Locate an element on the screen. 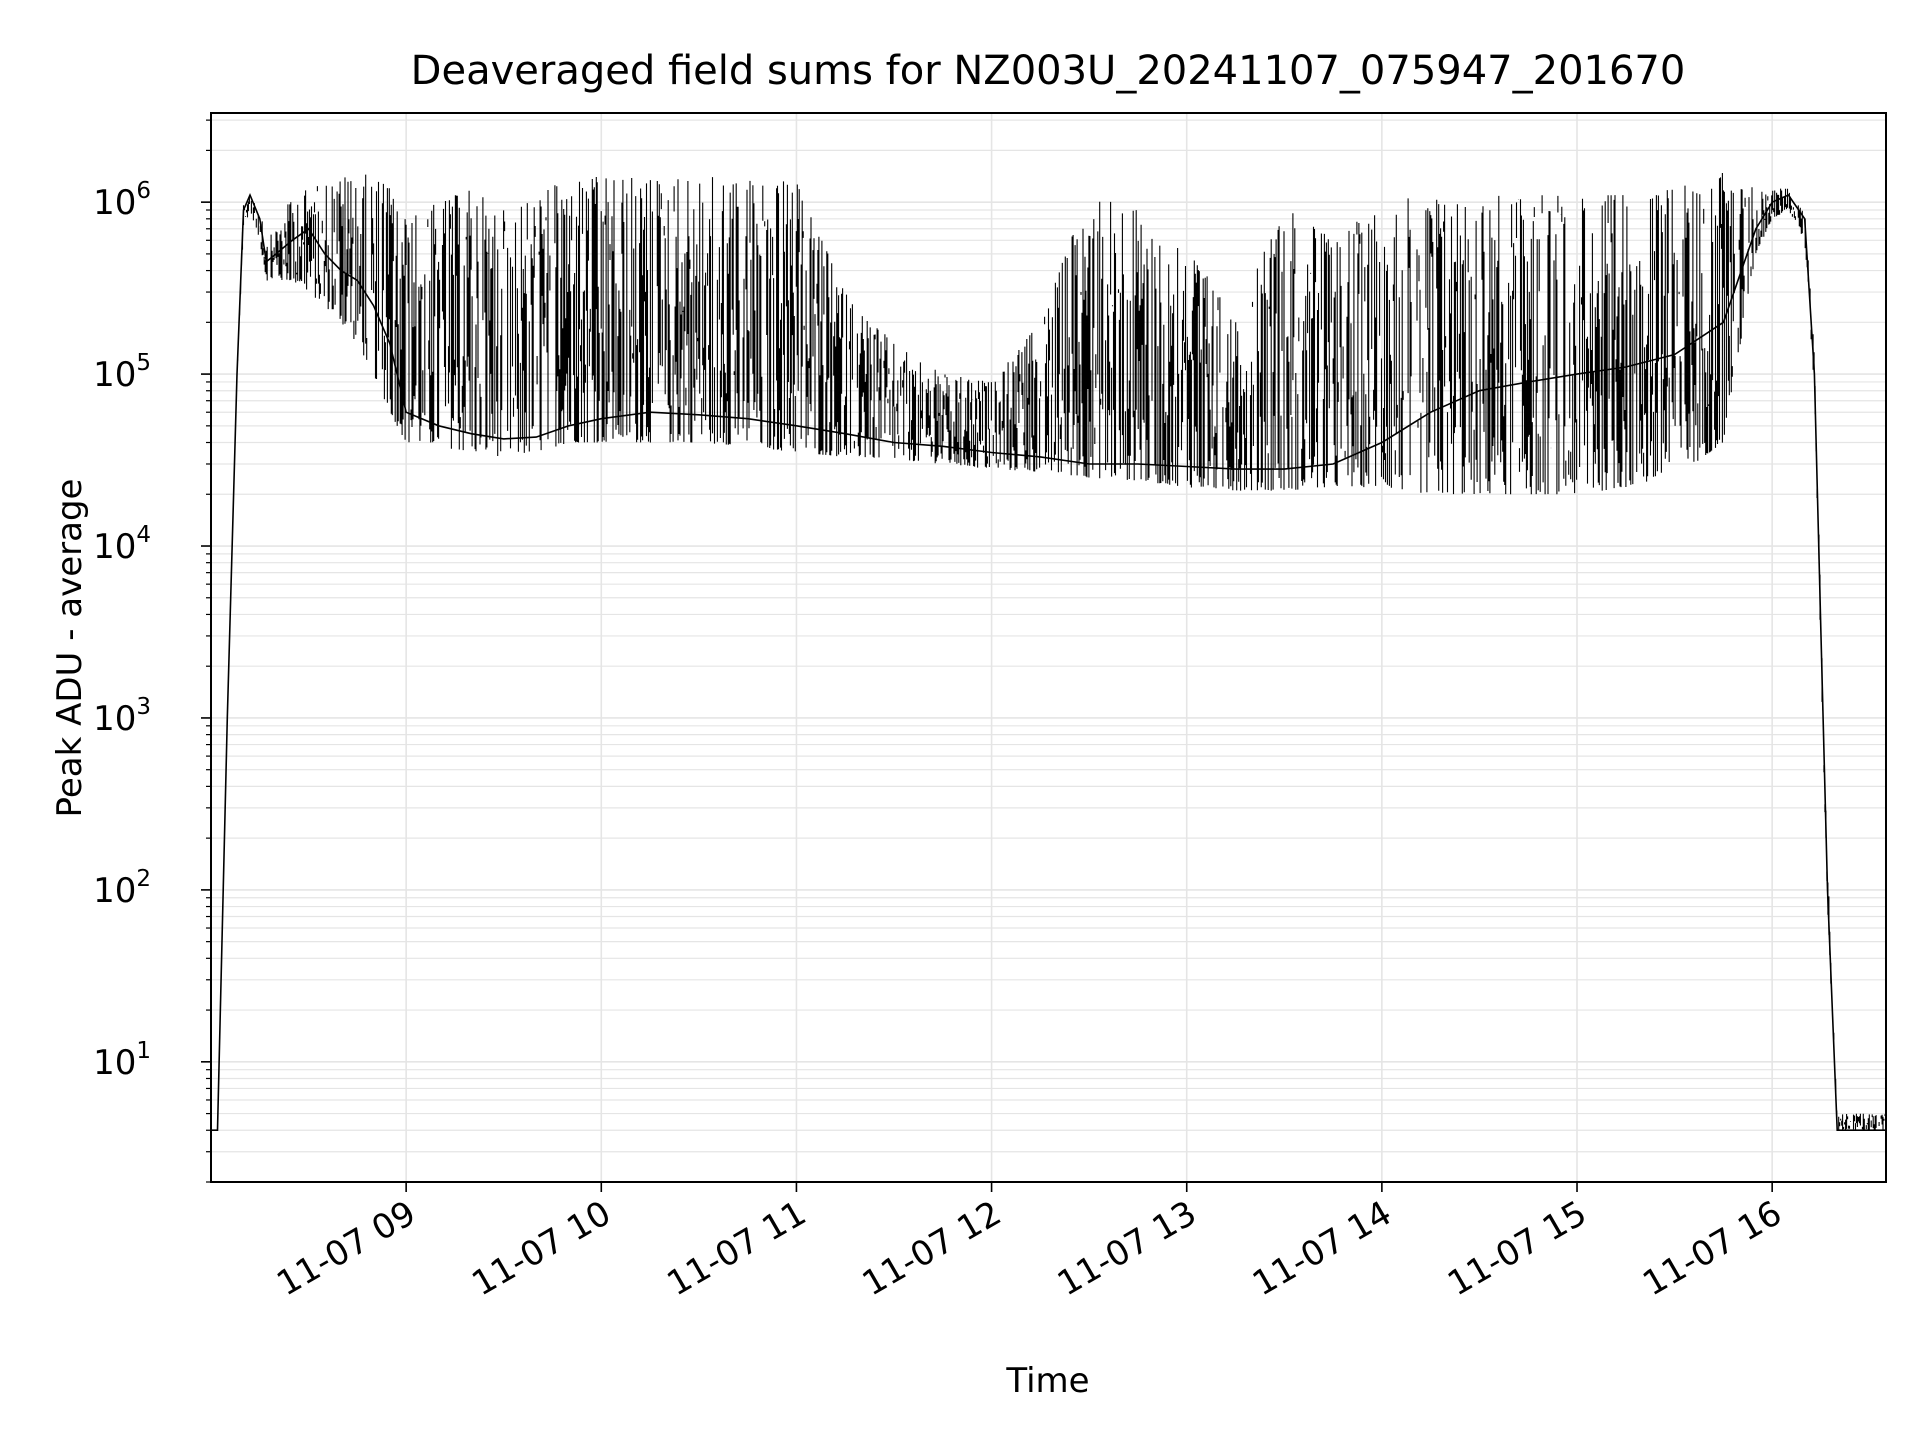 The image size is (1920, 1440). y-tick-label: 10⁴ is located at coordinates (122, 544).